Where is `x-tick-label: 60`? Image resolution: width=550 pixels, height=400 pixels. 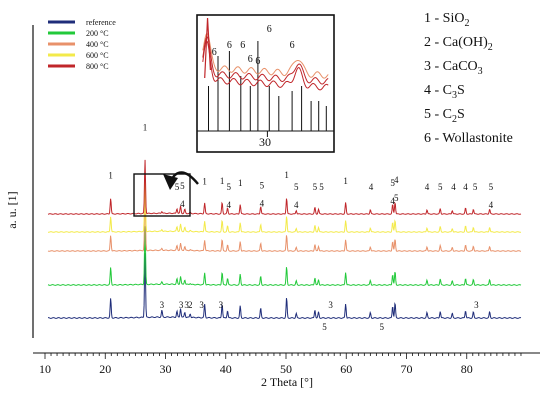 x-tick-label: 60 is located at coordinates (346, 369).